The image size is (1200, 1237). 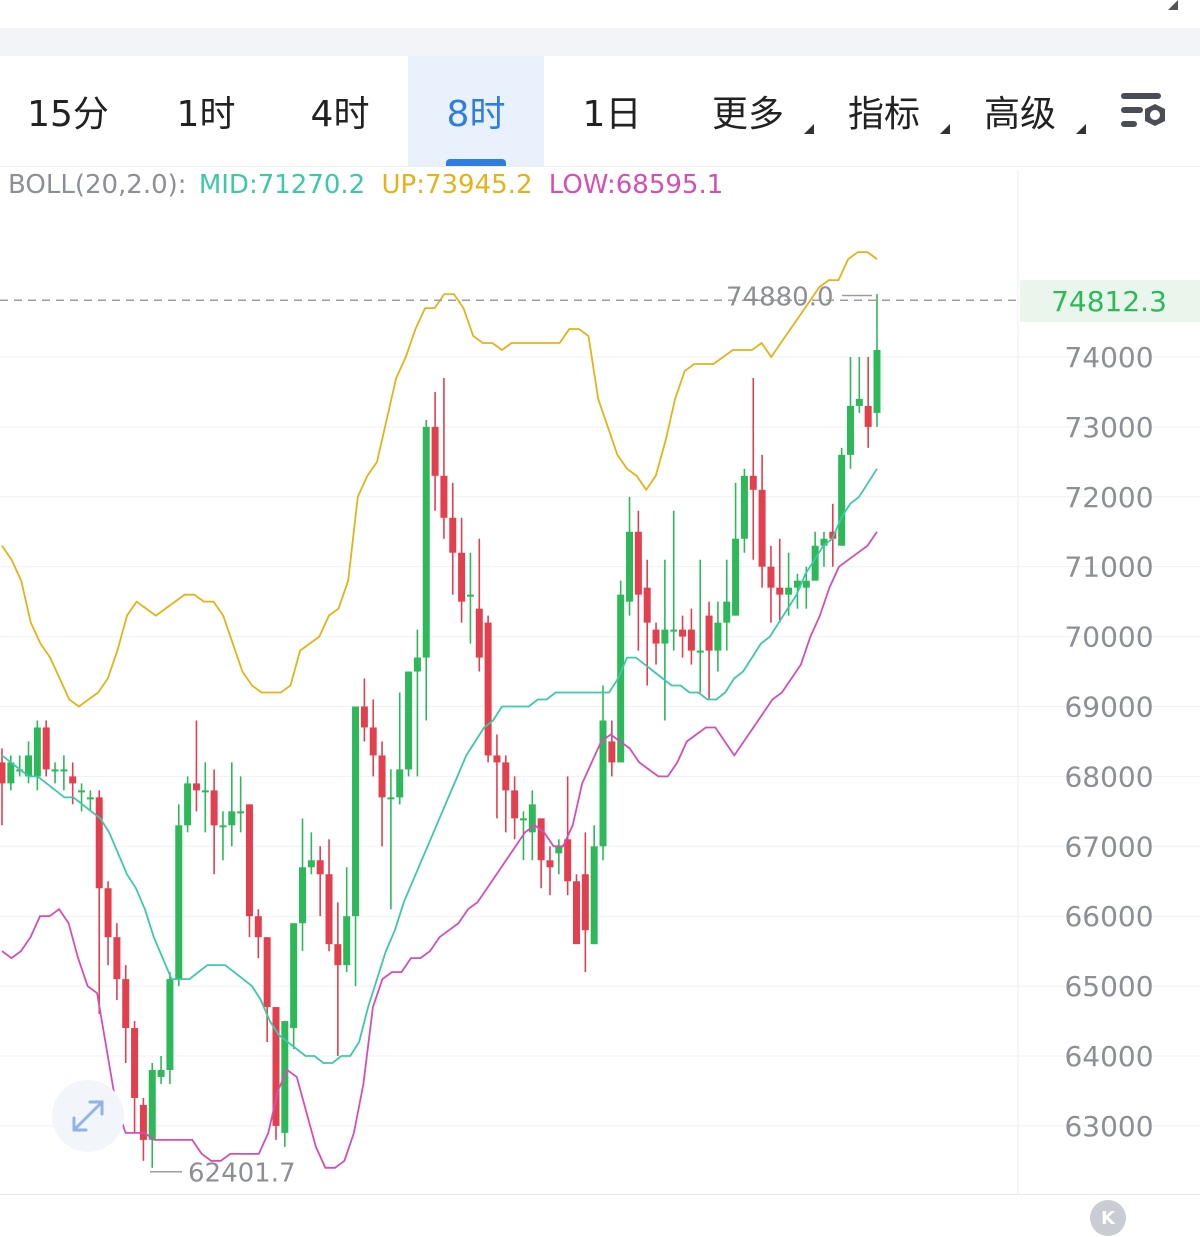 I want to click on tab-label: 4时, so click(x=340, y=114).